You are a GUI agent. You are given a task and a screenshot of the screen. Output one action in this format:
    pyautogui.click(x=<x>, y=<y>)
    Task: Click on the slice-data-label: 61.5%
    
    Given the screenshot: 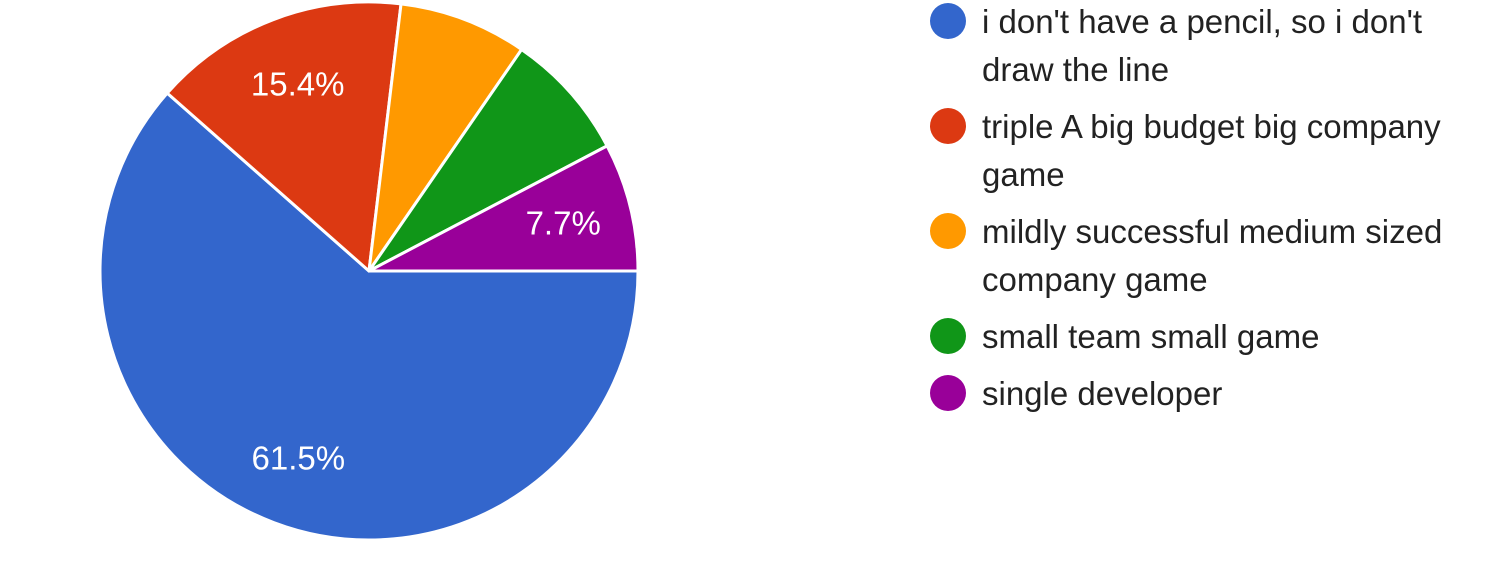 What is the action you would take?
    pyautogui.click(x=299, y=458)
    